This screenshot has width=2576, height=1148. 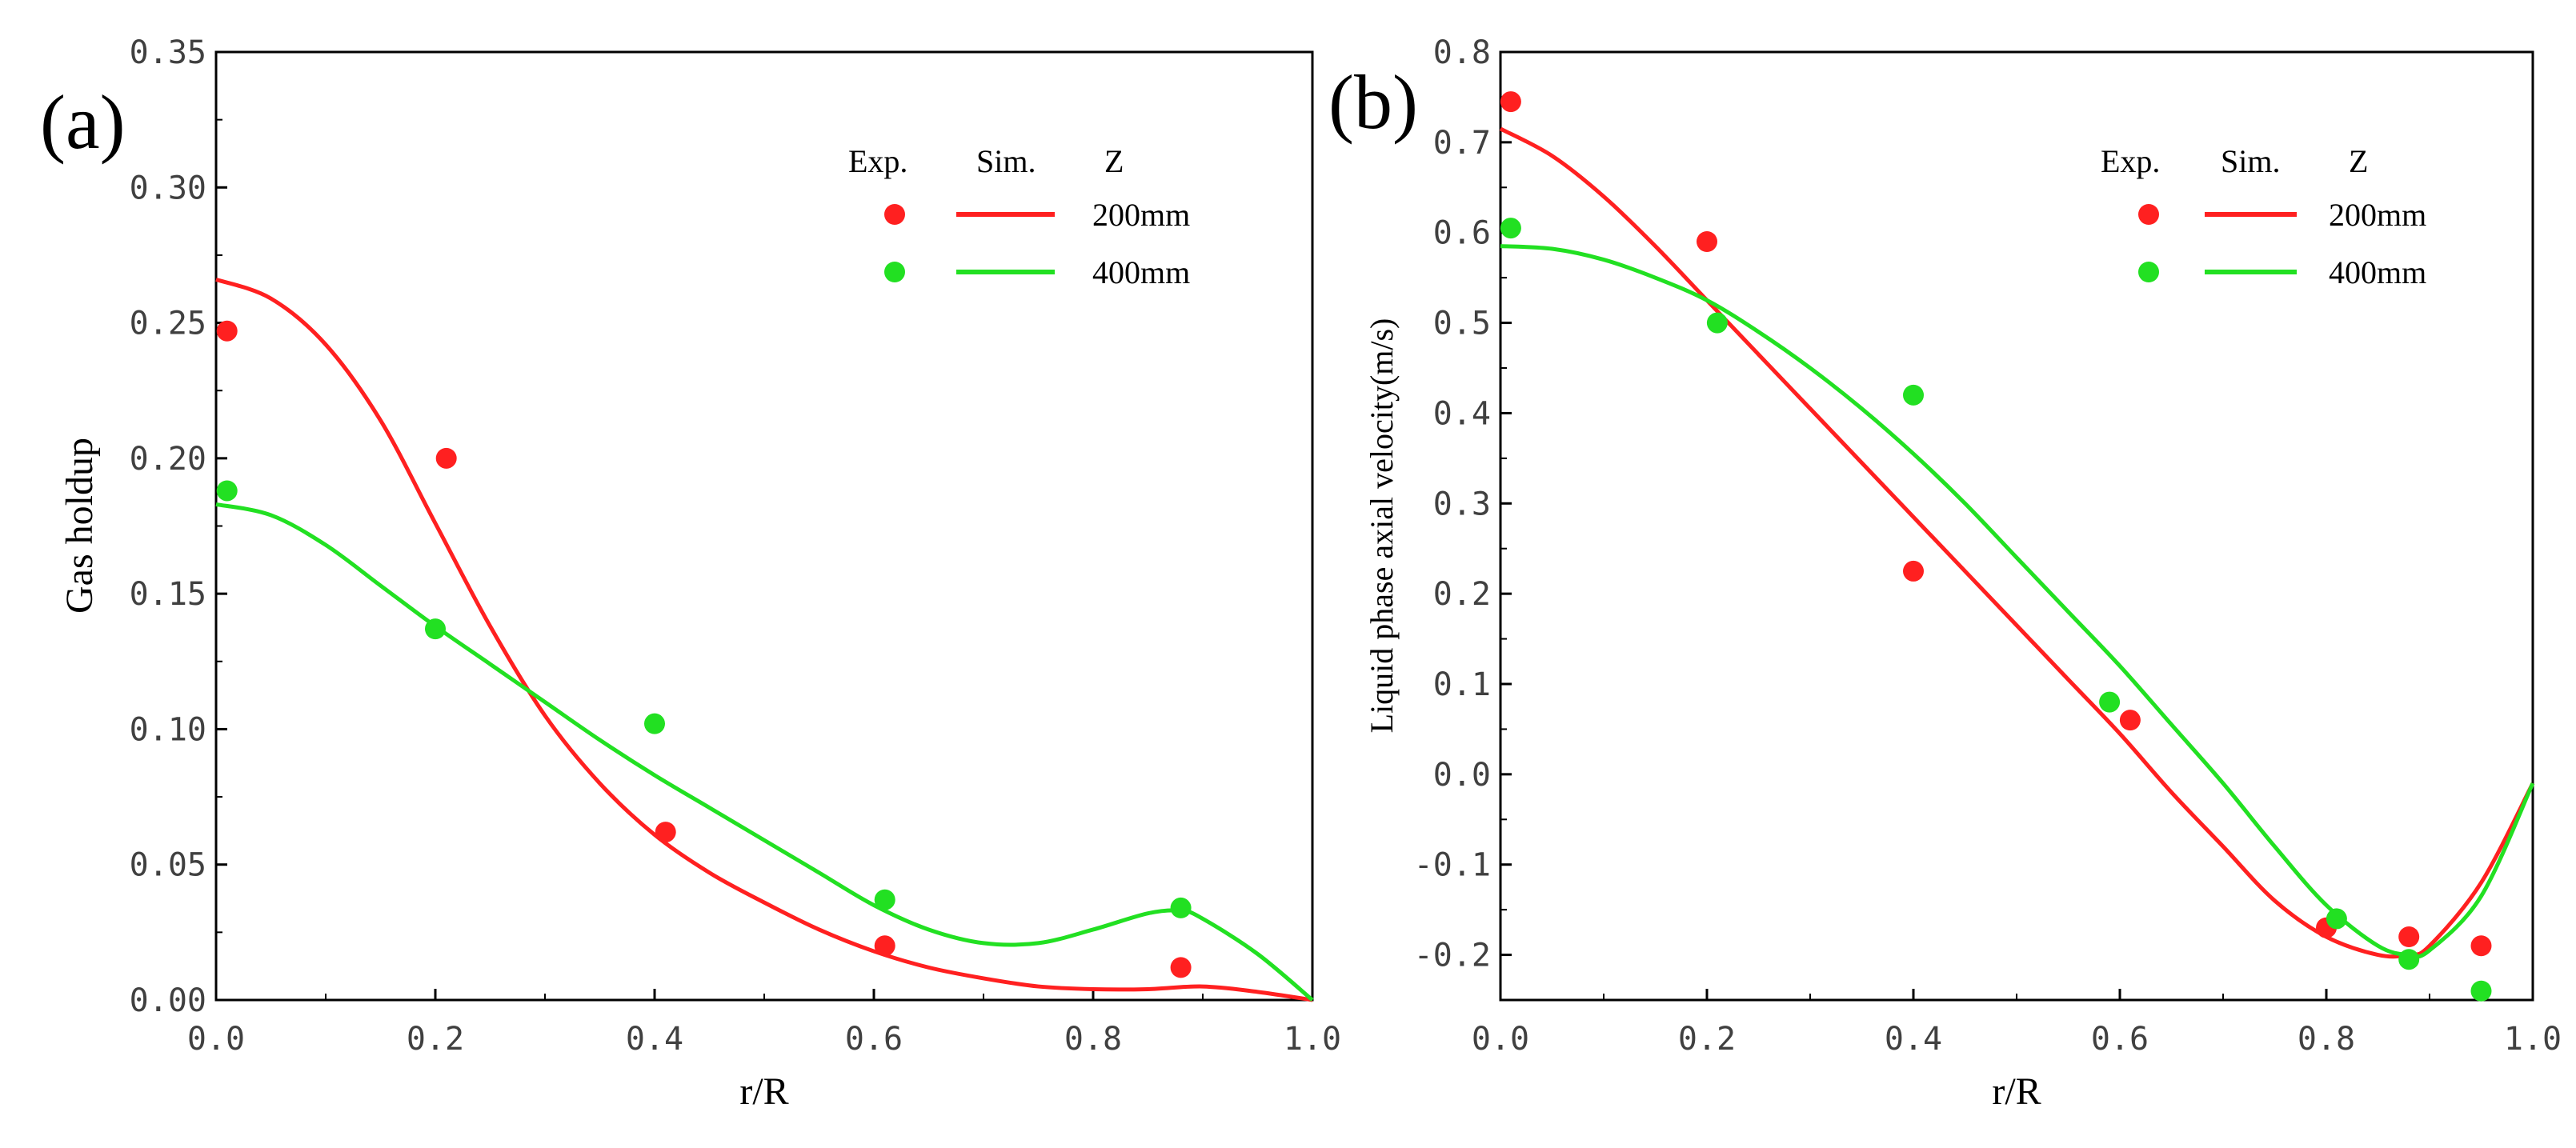 What do you see at coordinates (168, 52) in the screenshot?
I see `y-tick-label: 0.35` at bounding box center [168, 52].